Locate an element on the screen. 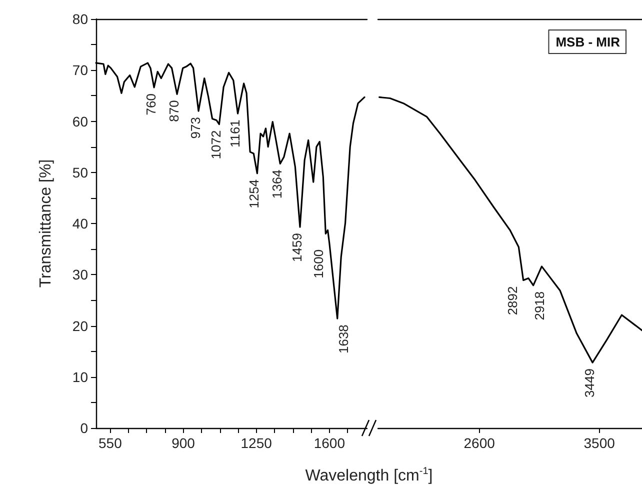 The height and width of the screenshot is (497, 642). x-tick-label: 1250 is located at coordinates (256, 443).